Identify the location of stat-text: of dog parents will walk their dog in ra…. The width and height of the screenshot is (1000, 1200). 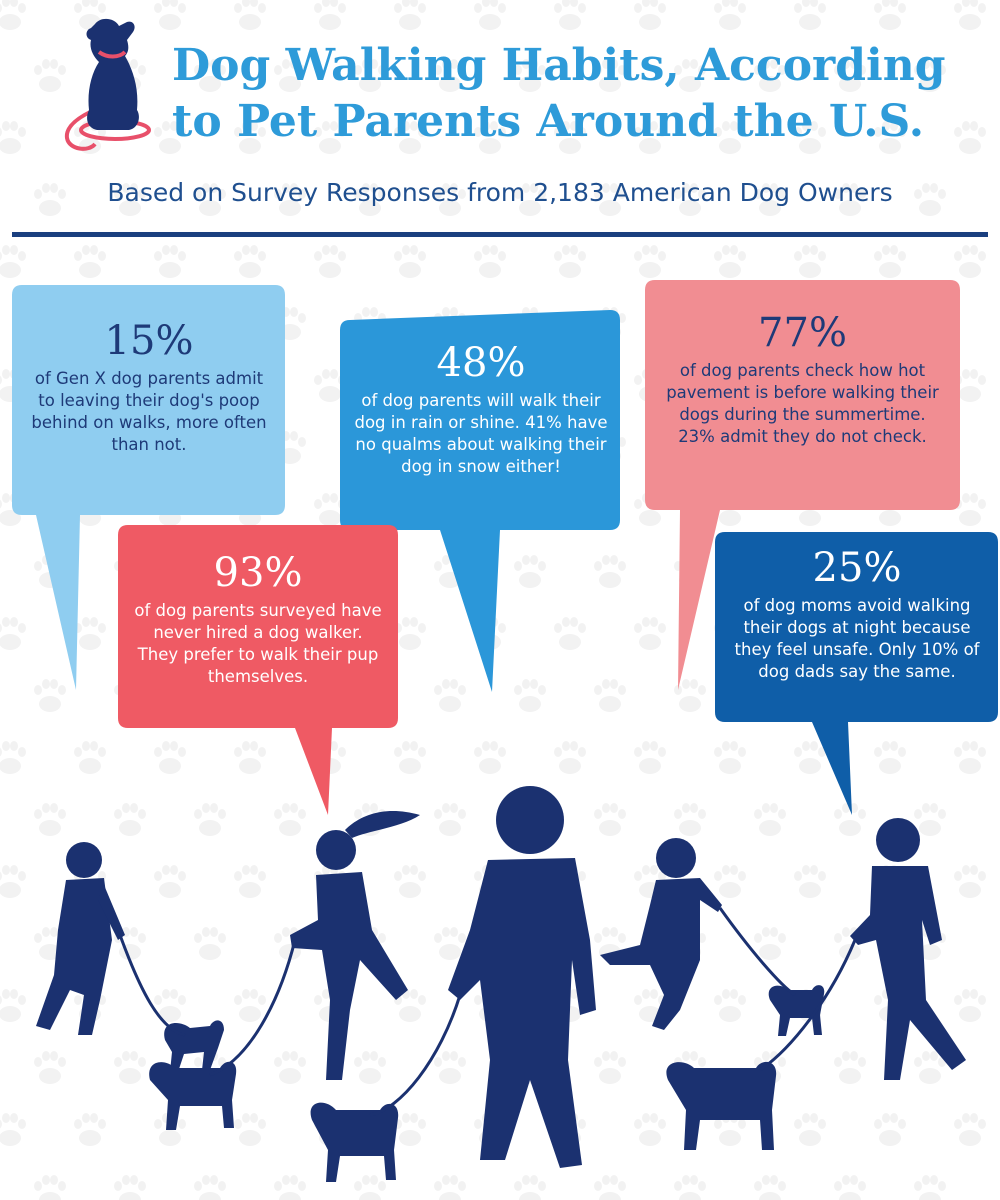
(481, 433).